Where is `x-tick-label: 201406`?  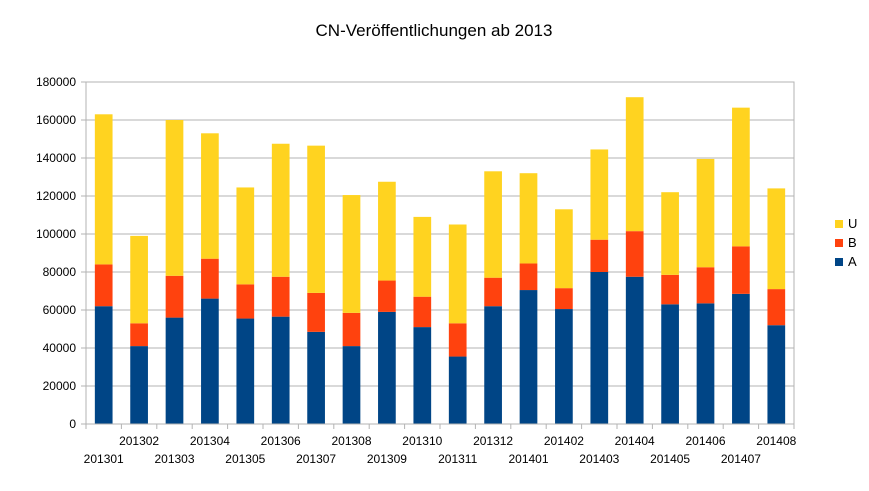
x-tick-label: 201406 is located at coordinates (705, 441).